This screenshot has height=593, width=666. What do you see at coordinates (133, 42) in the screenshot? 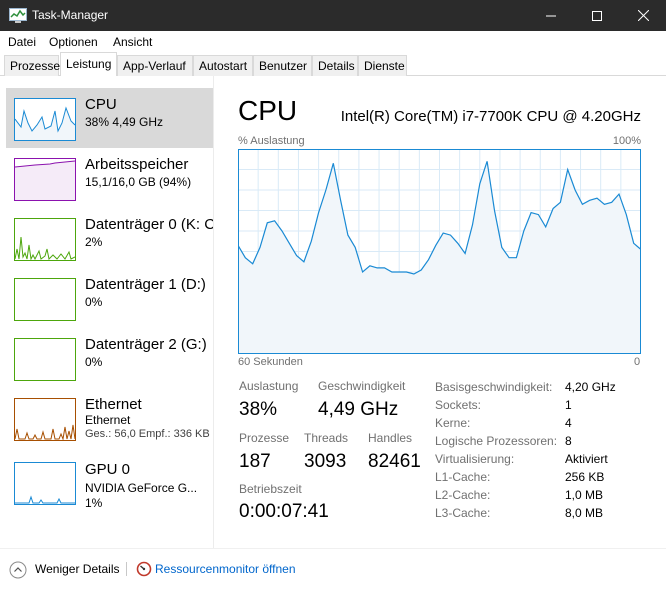
I see `menu-ansicht: Ansicht` at bounding box center [133, 42].